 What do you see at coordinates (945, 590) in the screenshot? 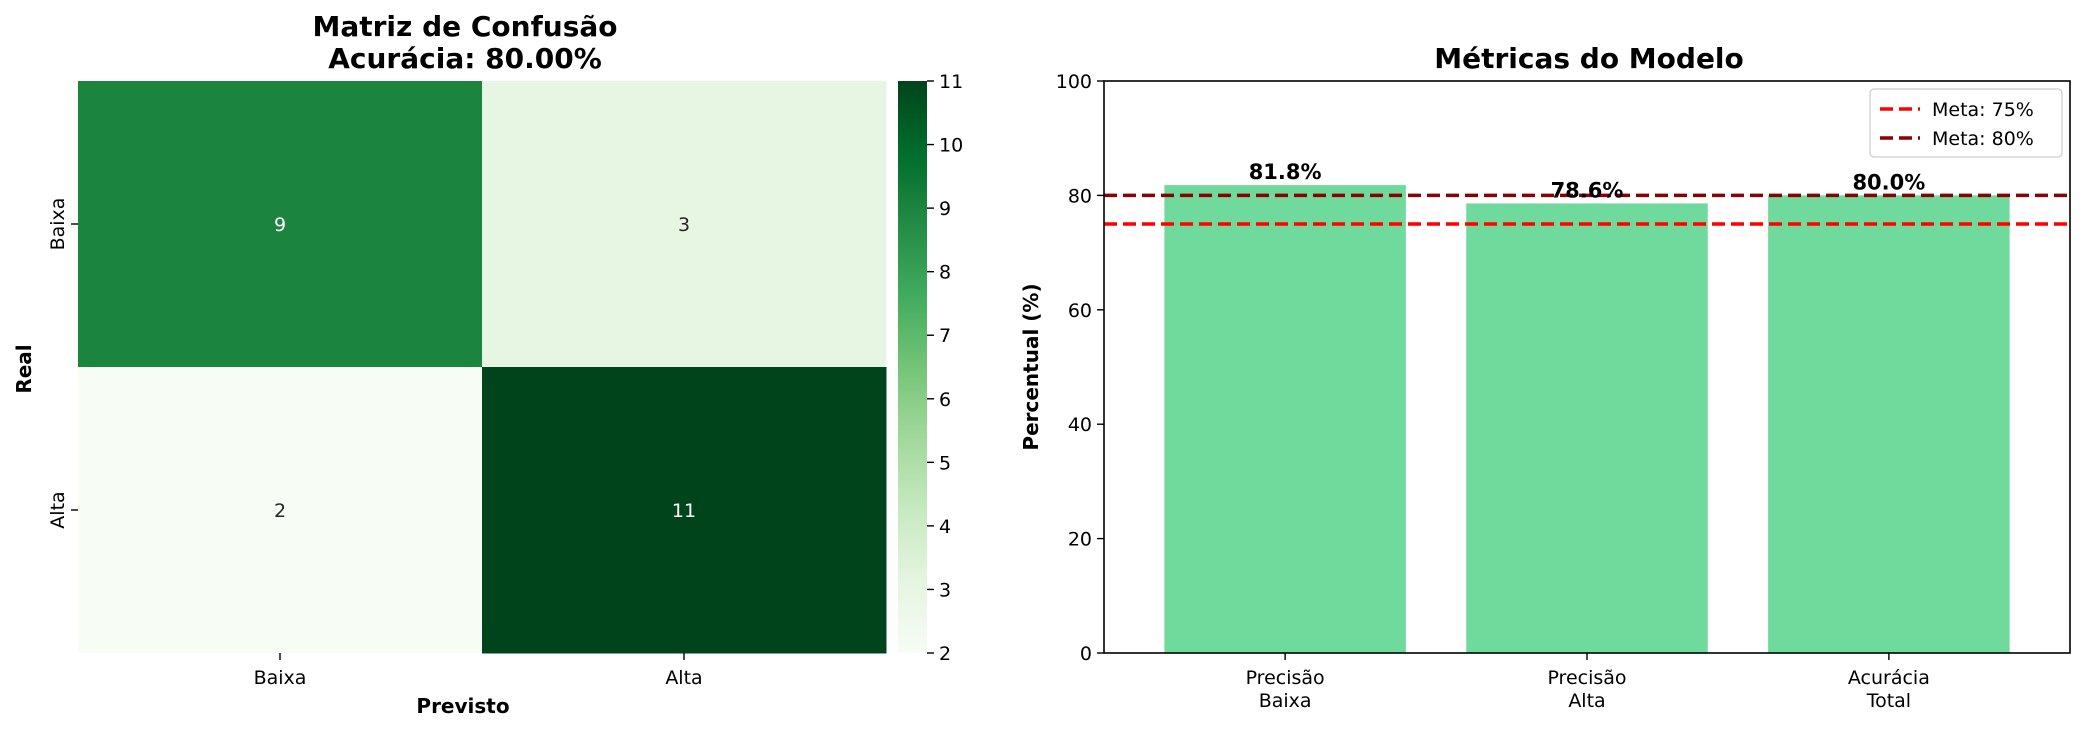
I see `colorbar-tick-label: 3` at bounding box center [945, 590].